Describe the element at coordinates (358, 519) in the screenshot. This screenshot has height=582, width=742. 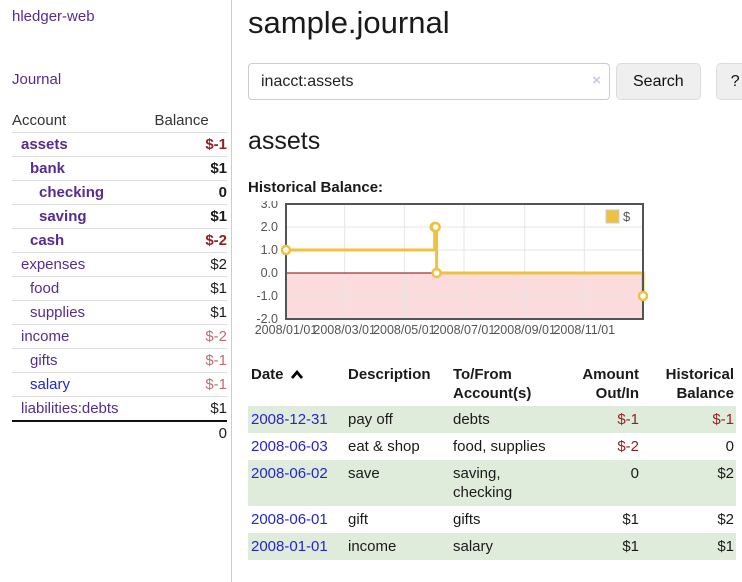
I see `transaction-description: gift` at that location.